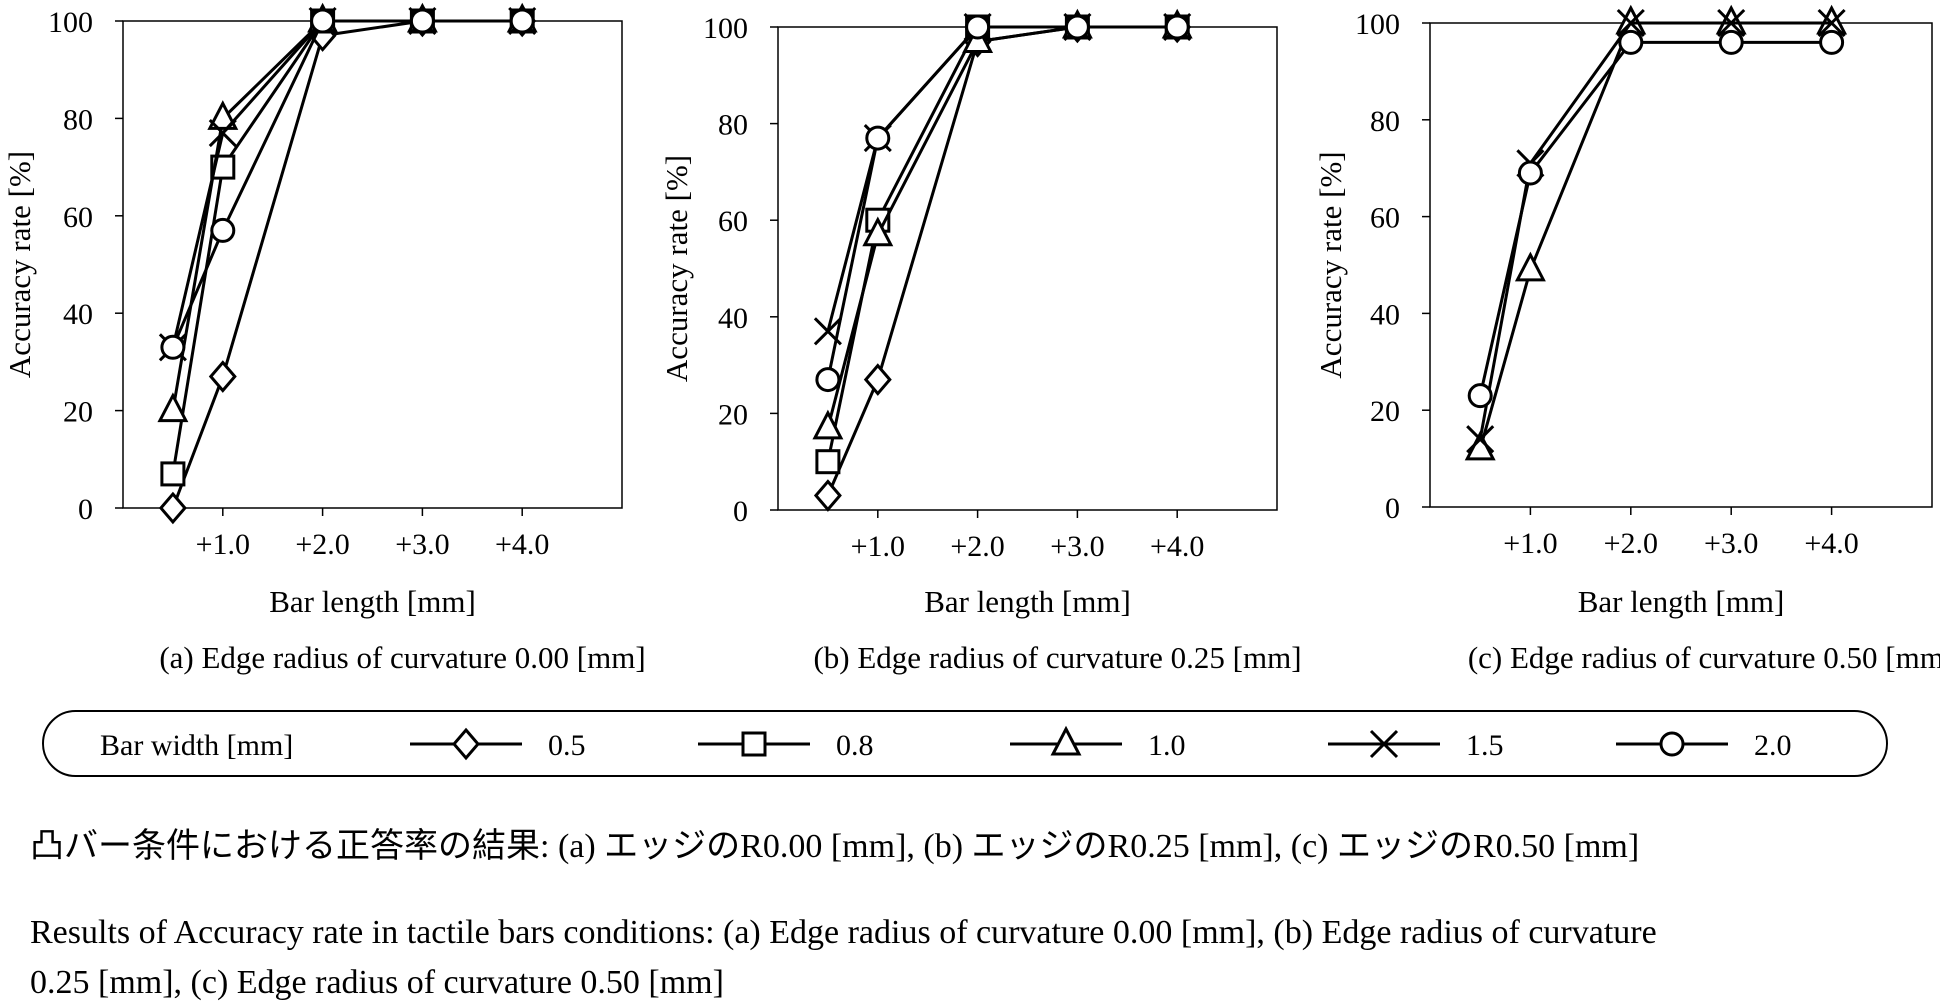  Describe the element at coordinates (1384, 744) in the screenshot. I see `legend-marker-1.5` at that location.